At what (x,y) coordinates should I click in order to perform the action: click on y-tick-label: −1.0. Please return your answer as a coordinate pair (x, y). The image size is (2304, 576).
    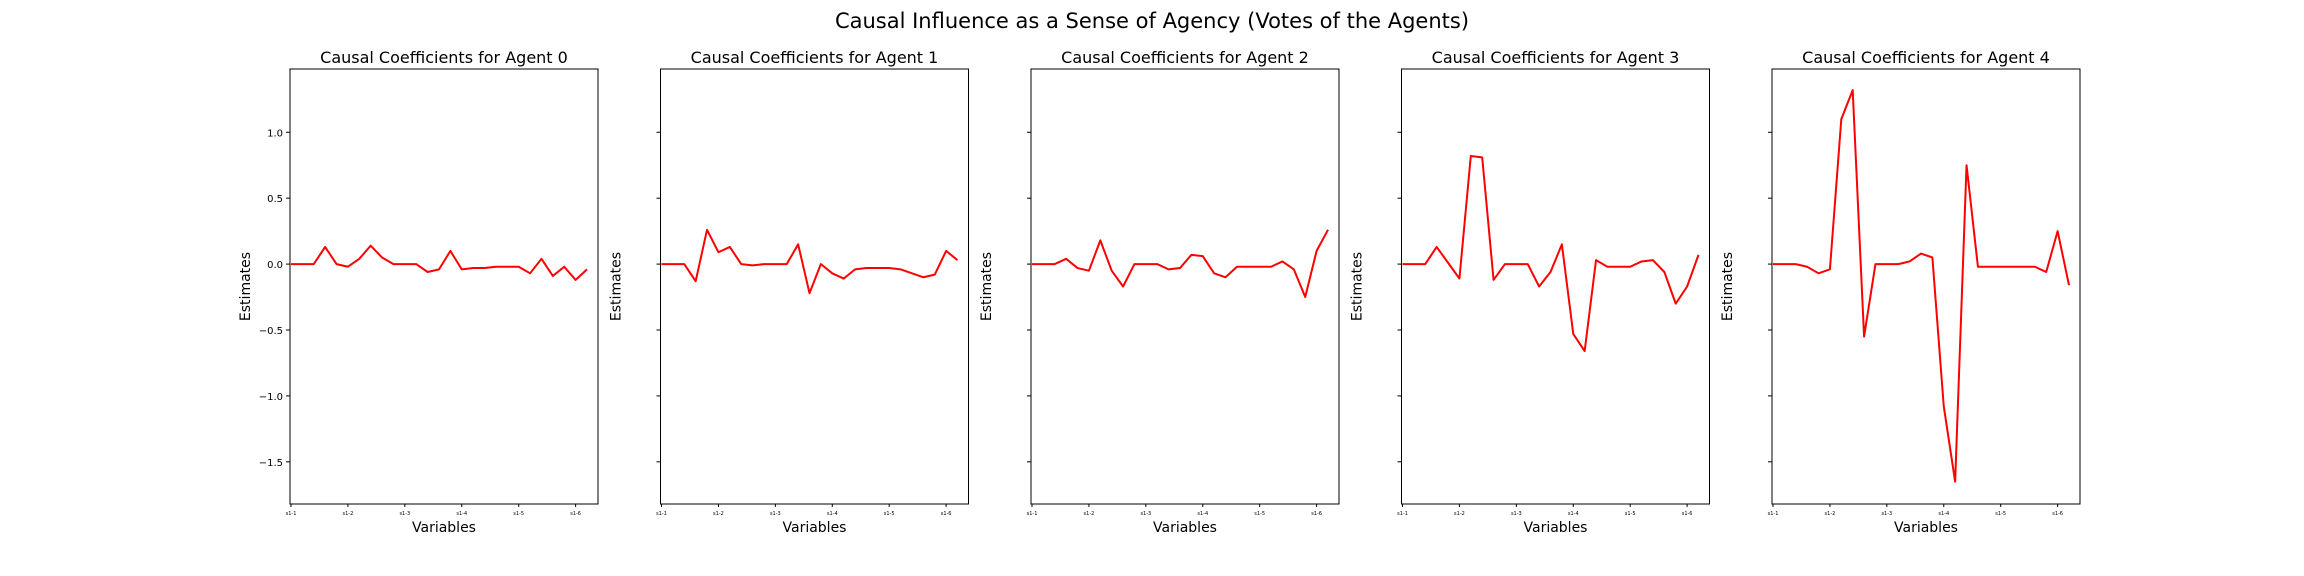
    Looking at the image, I should click on (271, 397).